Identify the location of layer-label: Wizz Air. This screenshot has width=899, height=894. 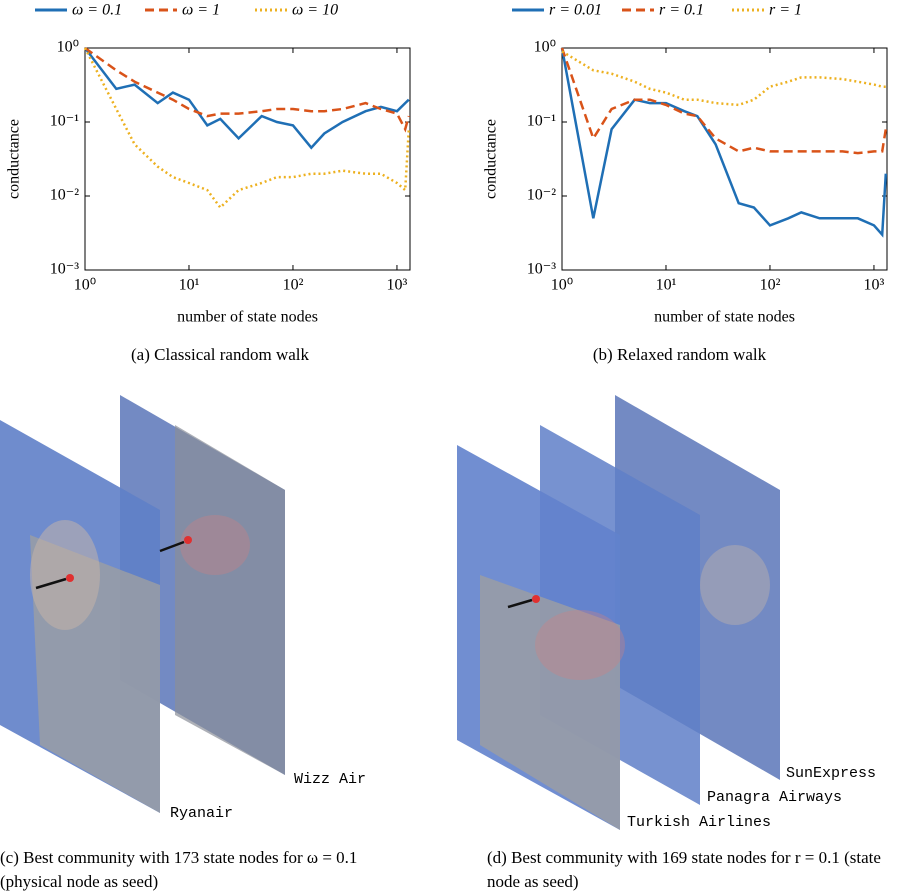
(330, 779).